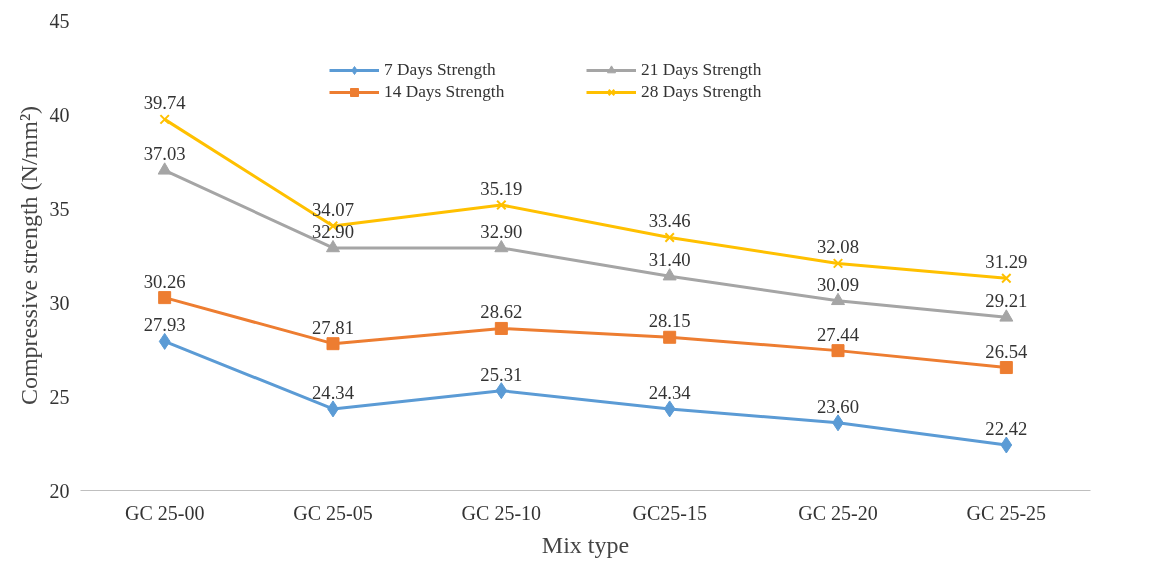 Image resolution: width=1154 pixels, height=574 pixels. I want to click on y-tick-label: 45, so click(59, 20).